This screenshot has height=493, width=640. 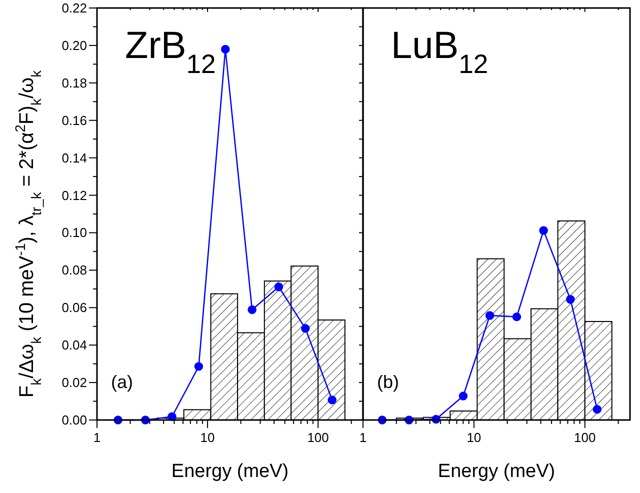 What do you see at coordinates (74, 120) in the screenshot?
I see `y-tick-label: 0.16` at bounding box center [74, 120].